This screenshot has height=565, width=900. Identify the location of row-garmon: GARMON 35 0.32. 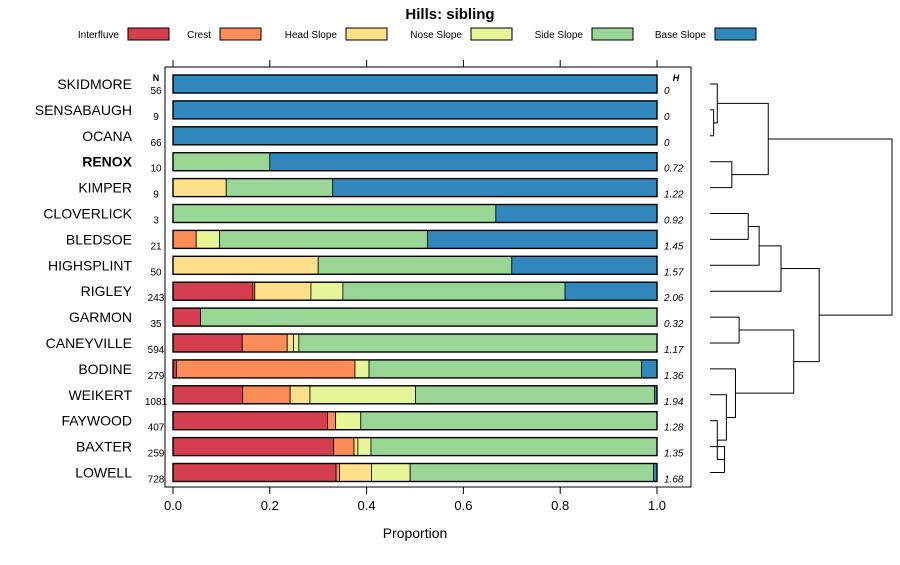
(376, 318).